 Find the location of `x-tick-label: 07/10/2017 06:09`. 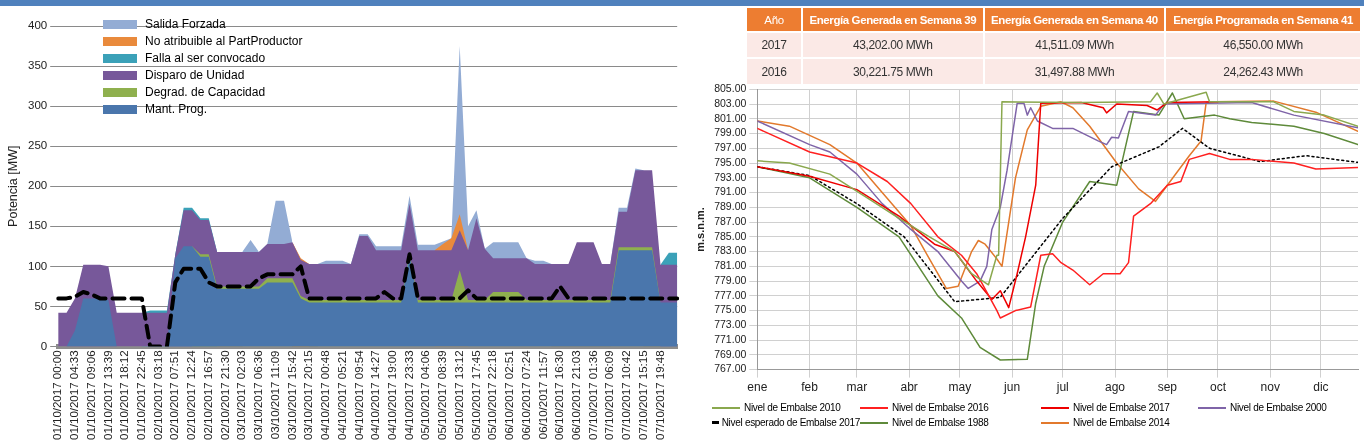

x-tick-label: 07/10/2017 06:09 is located at coordinates (609, 395).